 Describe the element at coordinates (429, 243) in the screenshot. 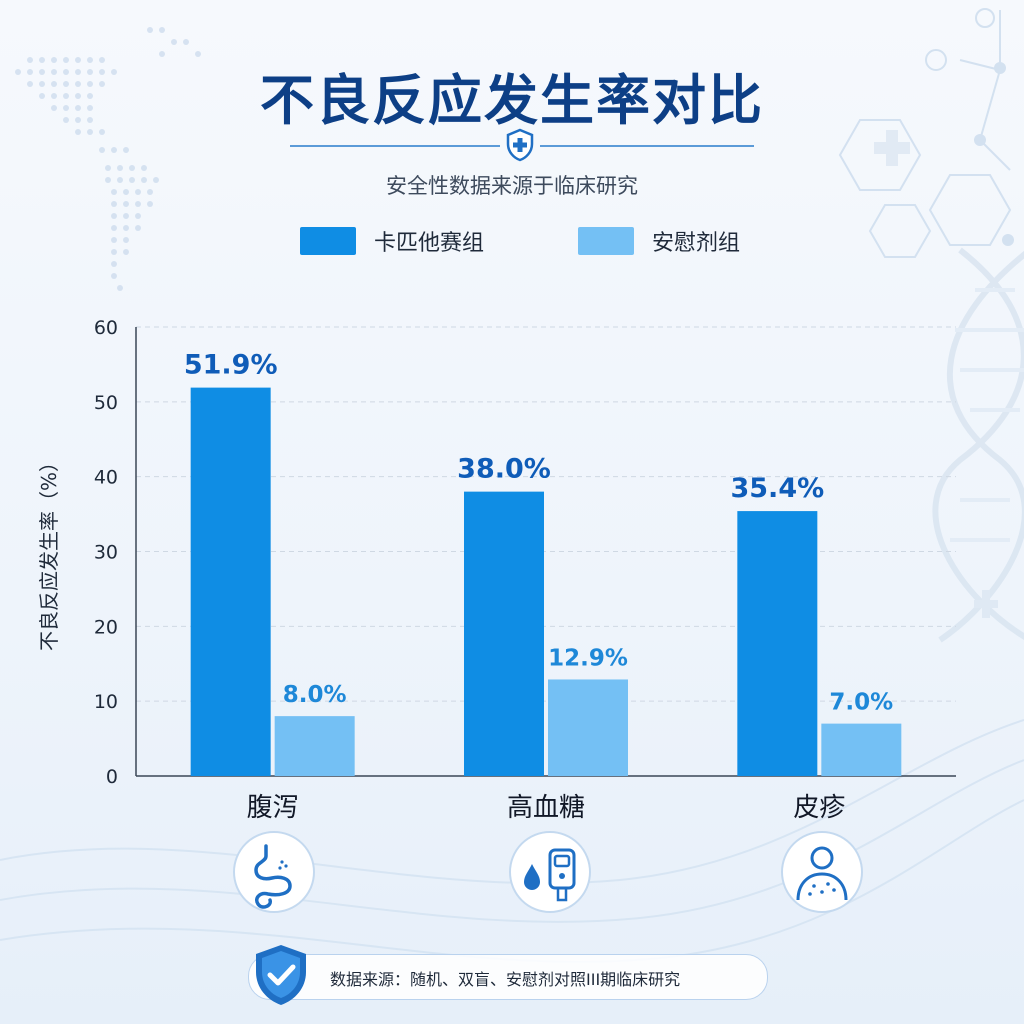

I see `legend-label-drug: 卡匹他赛组` at that location.